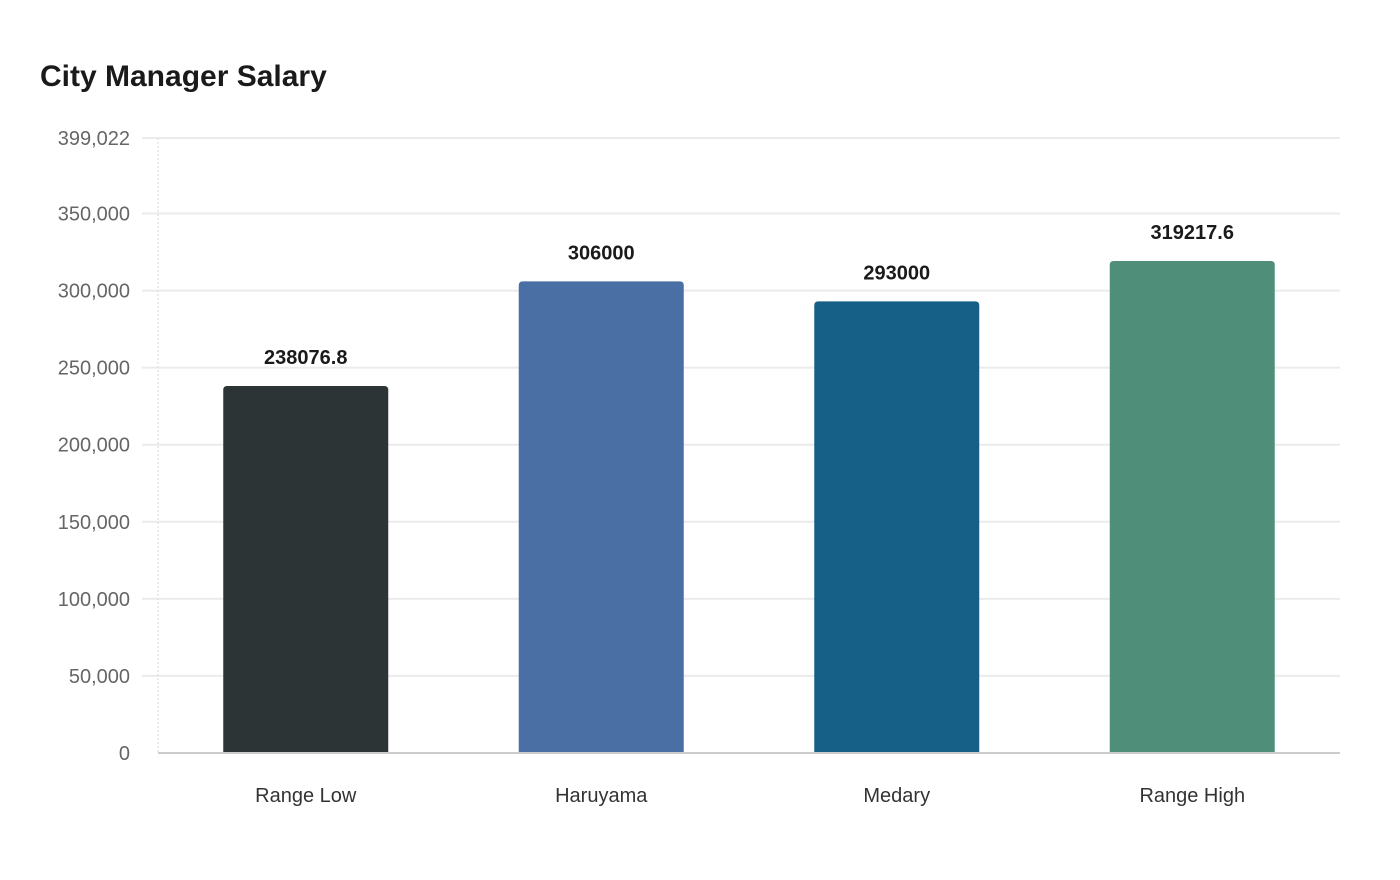  Describe the element at coordinates (94, 600) in the screenshot. I see `y-tick-label: 100,000` at that location.